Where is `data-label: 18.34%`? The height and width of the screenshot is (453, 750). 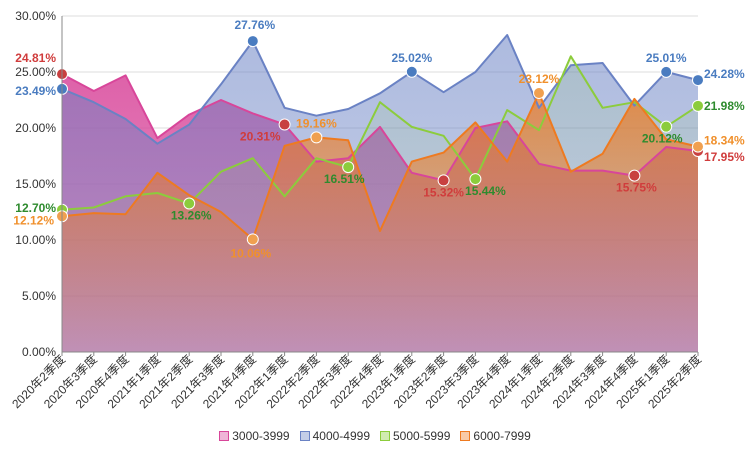 data-label: 18.34% is located at coordinates (724, 141).